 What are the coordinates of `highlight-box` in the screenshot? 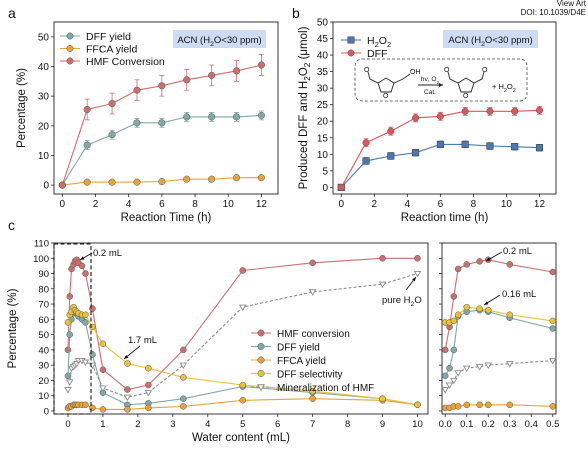 It's located at (72, 329).